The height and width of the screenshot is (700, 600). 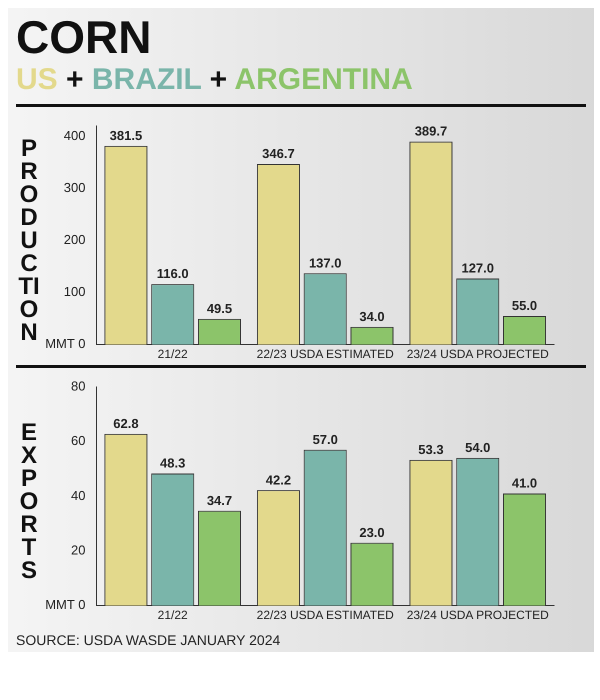 What do you see at coordinates (325, 262) in the screenshot?
I see `data-label: 137.0` at bounding box center [325, 262].